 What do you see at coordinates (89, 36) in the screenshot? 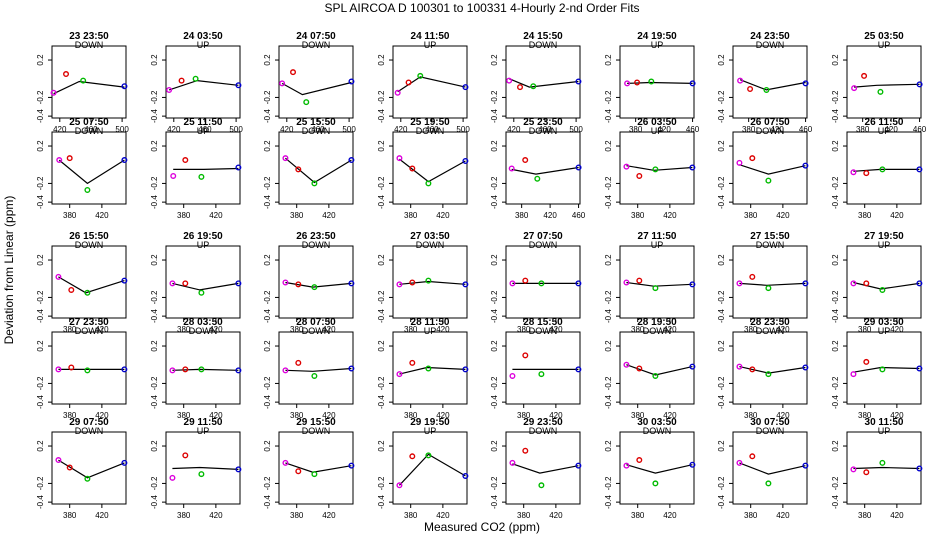
I see `panel-label: 23 23:50` at bounding box center [89, 36].